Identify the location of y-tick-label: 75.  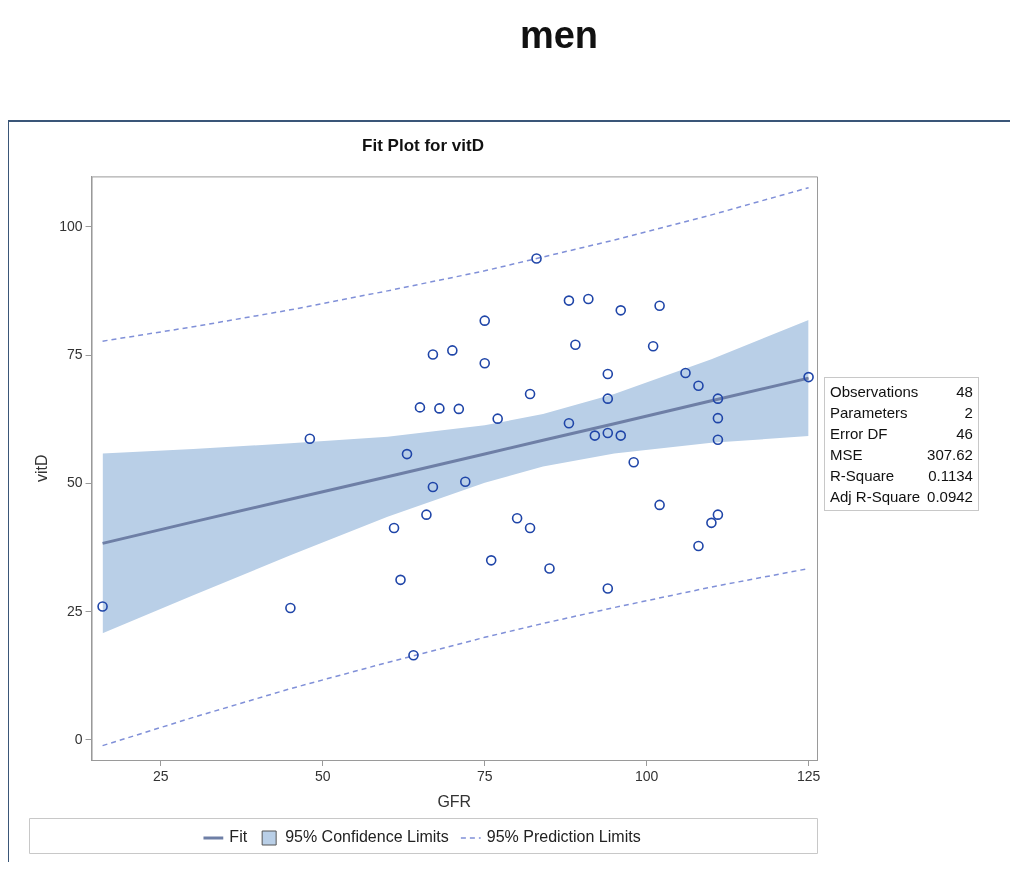
(74, 353).